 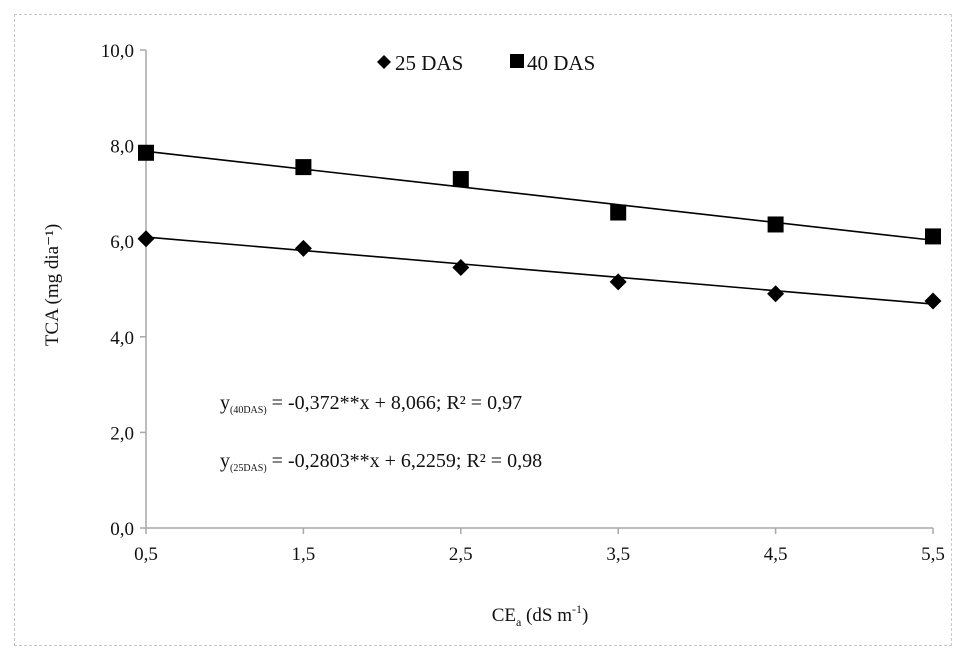 I want to click on y-tick-label: 8,0, so click(x=122, y=147).